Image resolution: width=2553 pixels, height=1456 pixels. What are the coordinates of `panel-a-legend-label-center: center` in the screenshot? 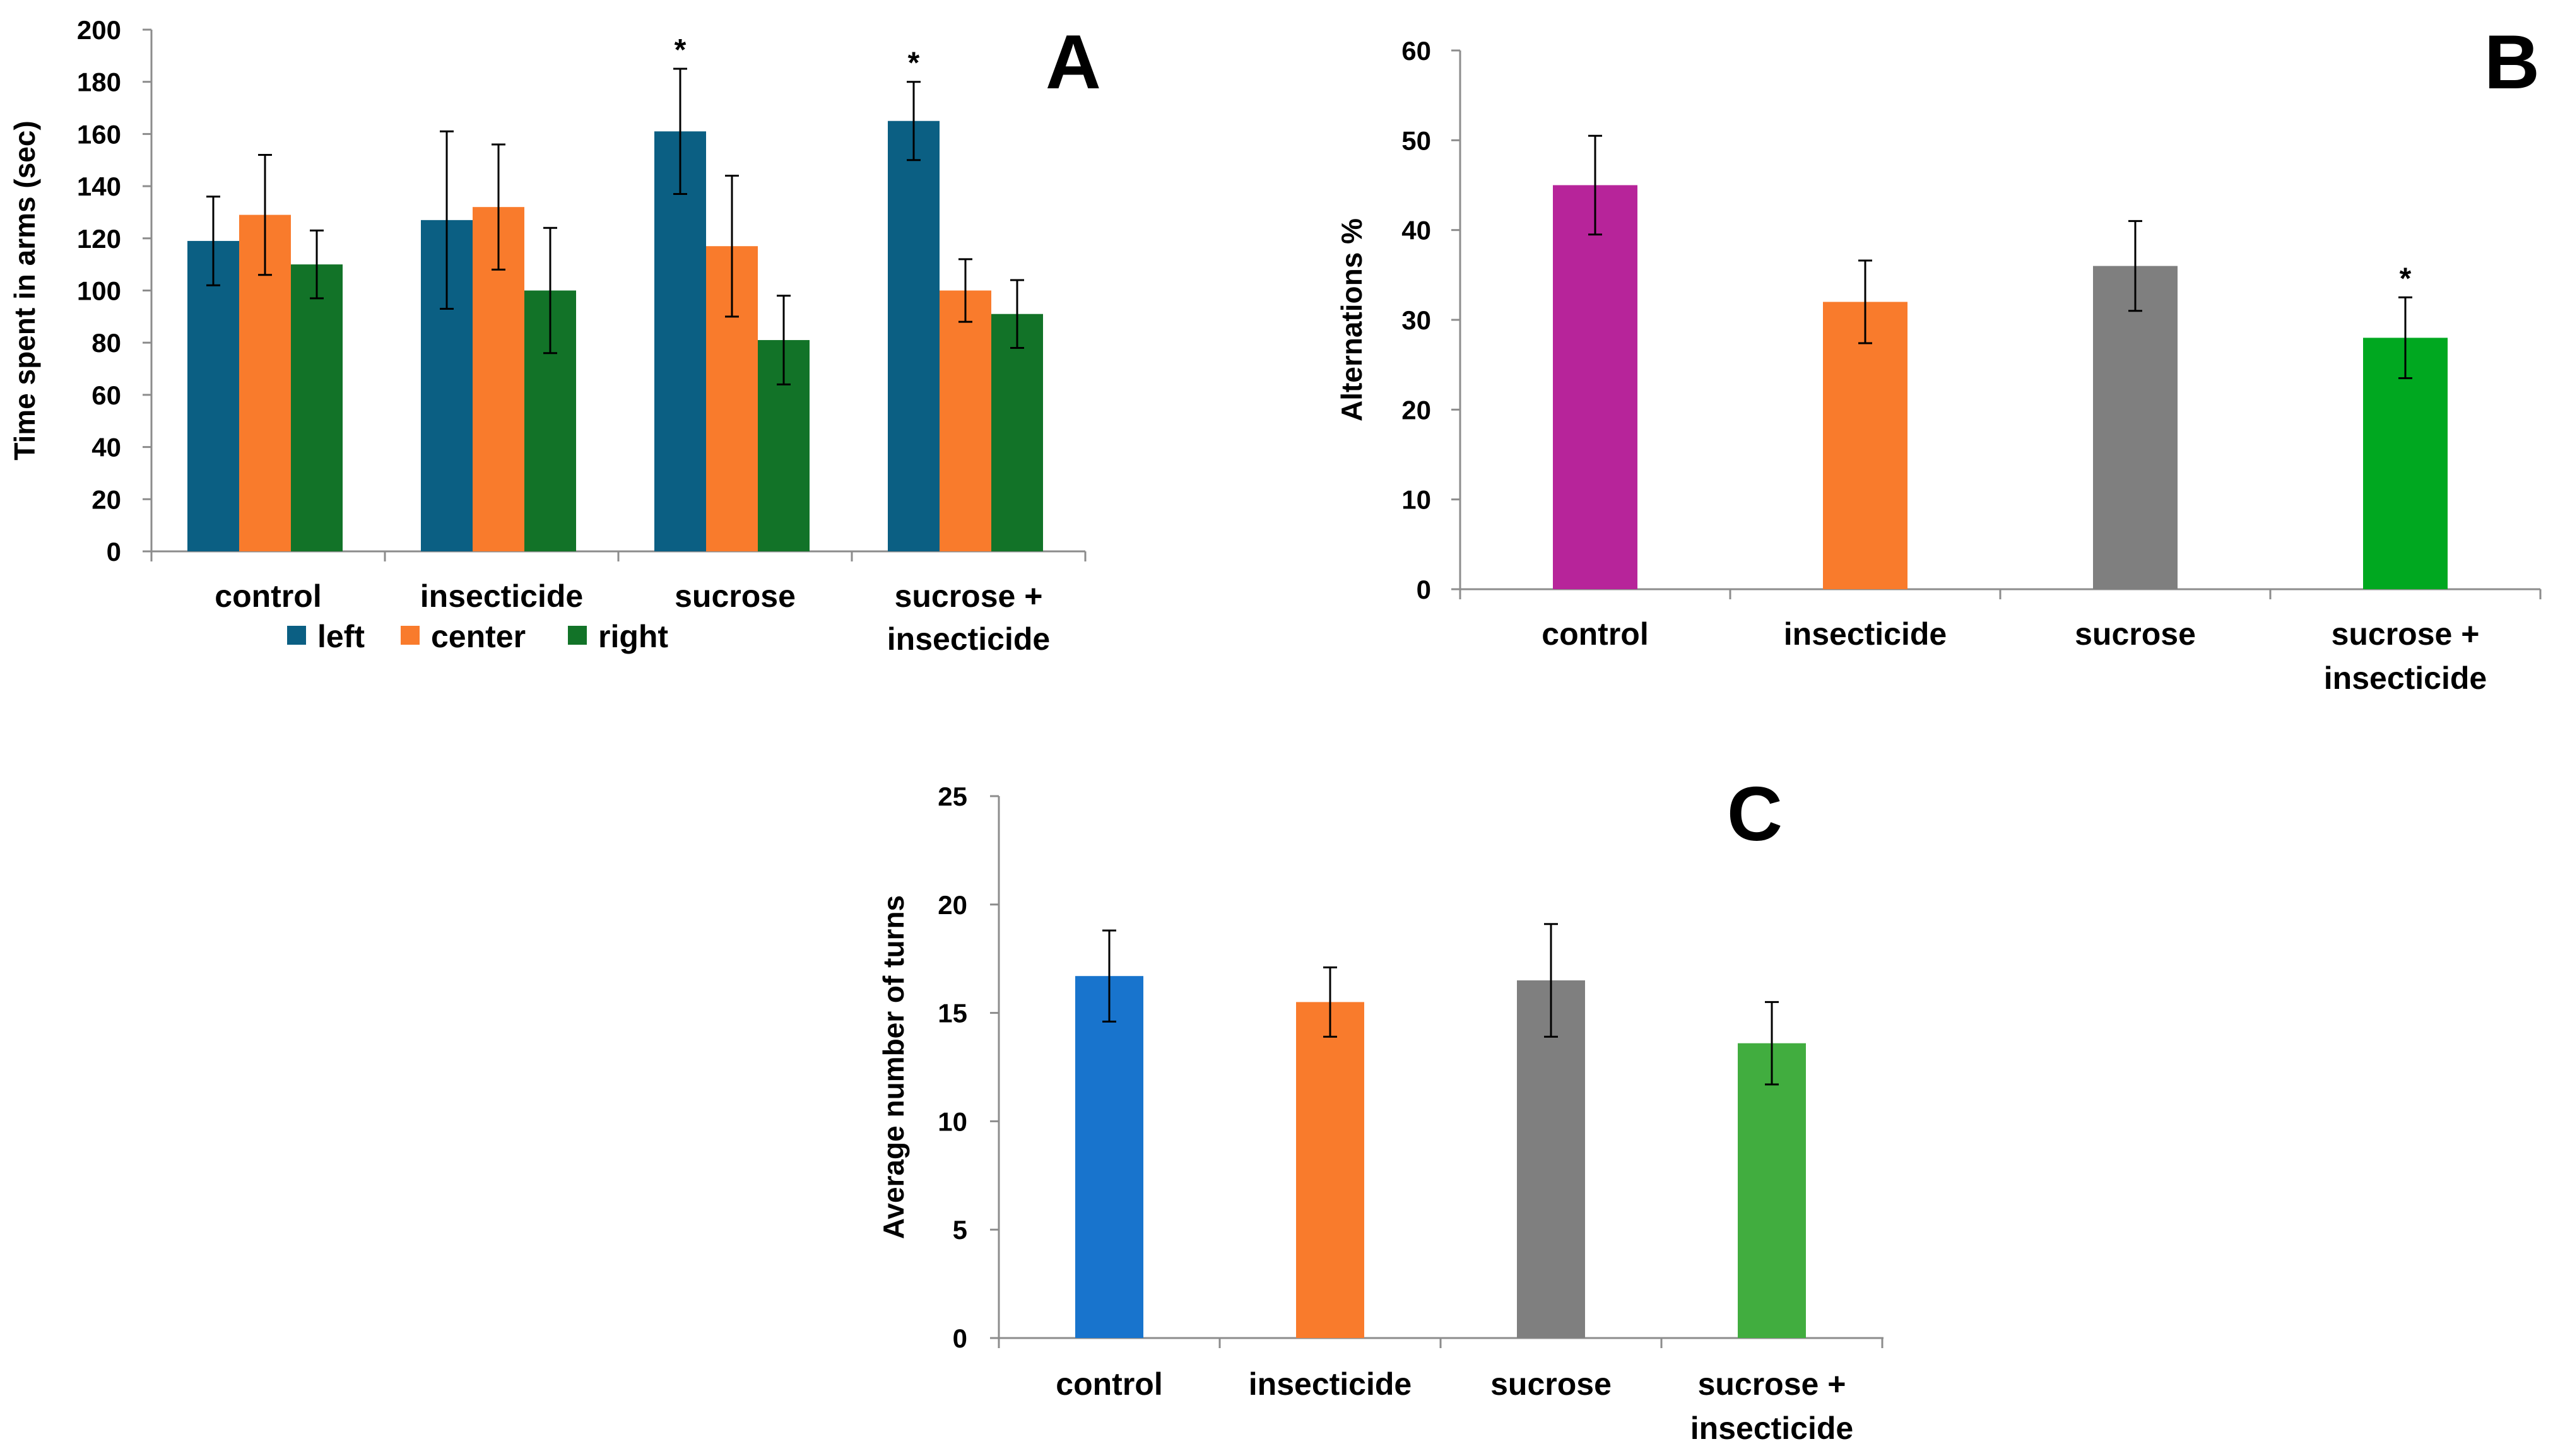 It's located at (478, 636).